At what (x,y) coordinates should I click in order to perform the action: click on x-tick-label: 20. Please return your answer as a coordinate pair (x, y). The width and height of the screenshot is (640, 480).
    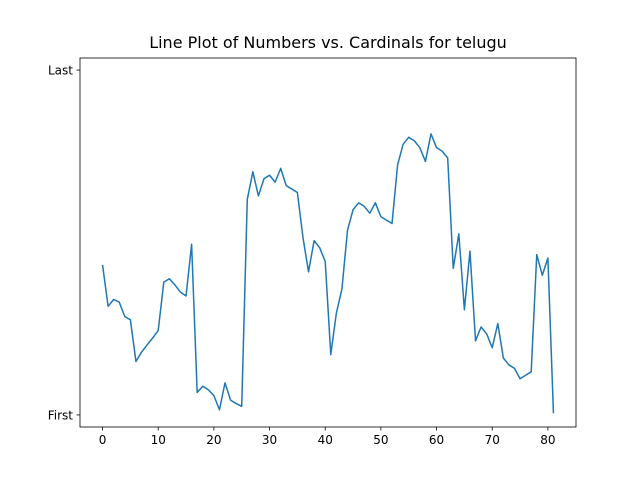
    Looking at the image, I should click on (213, 440).